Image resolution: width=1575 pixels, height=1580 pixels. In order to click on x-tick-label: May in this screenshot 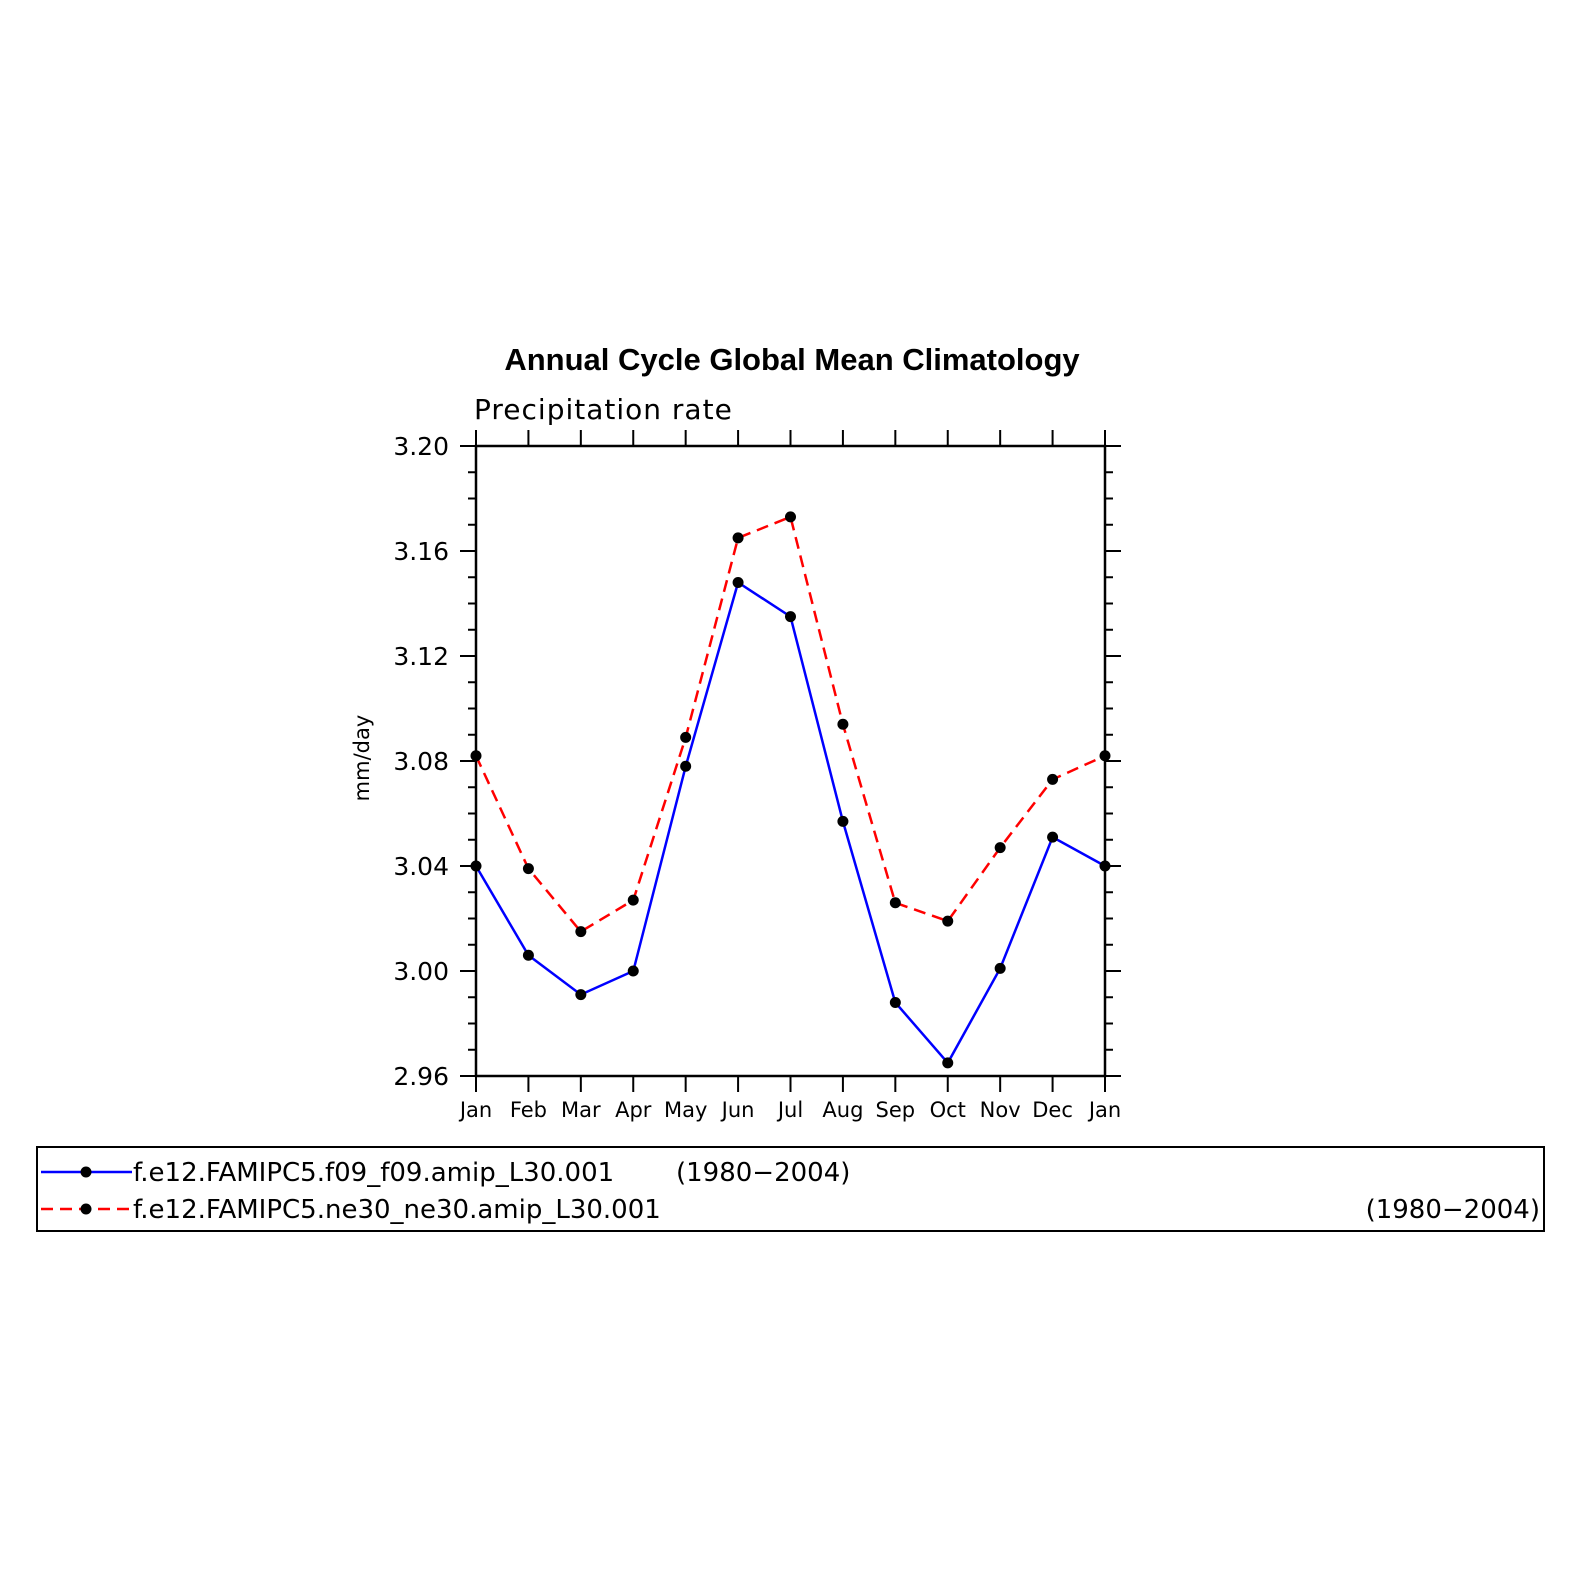, I will do `click(685, 1110)`.